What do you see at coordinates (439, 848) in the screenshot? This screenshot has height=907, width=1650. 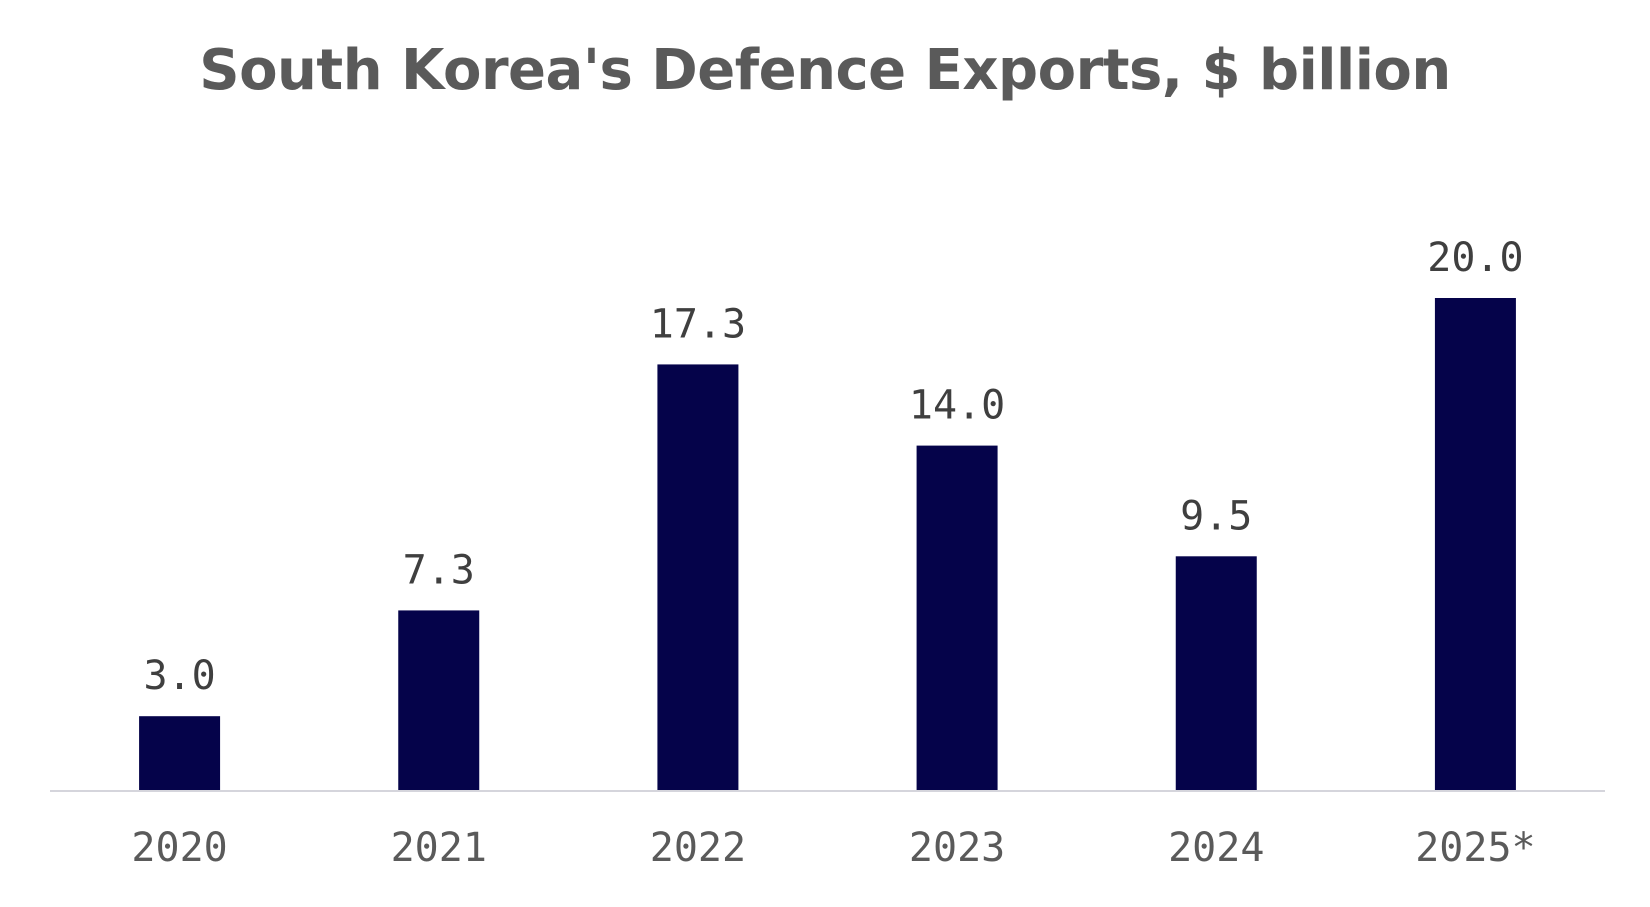 I see `x-tick-label-2021: 2021` at bounding box center [439, 848].